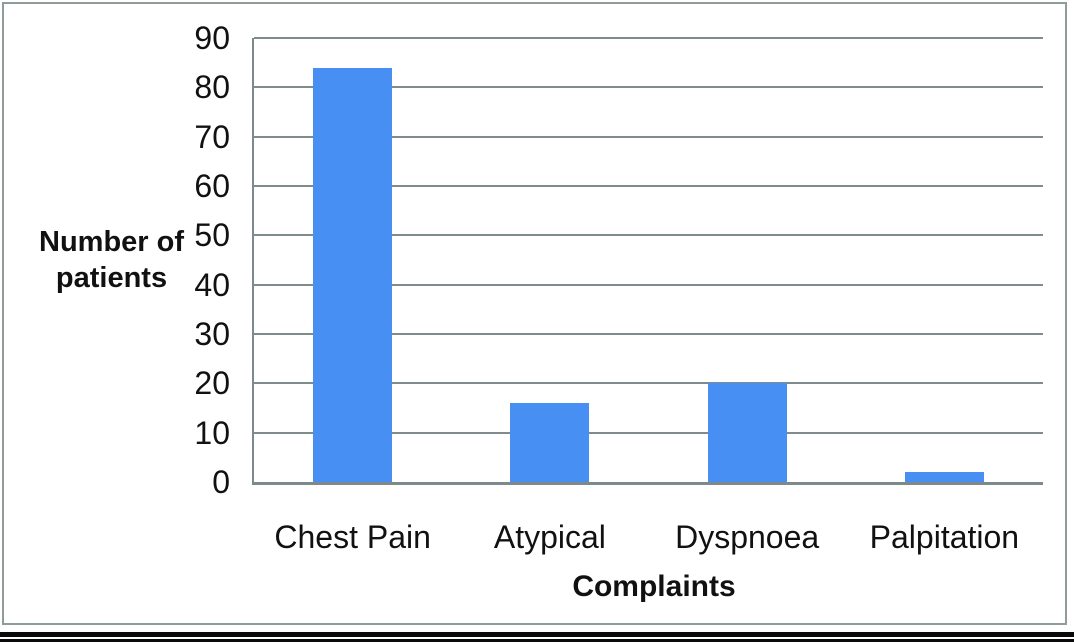  I want to click on y-tick-label-40: 40, so click(212, 284).